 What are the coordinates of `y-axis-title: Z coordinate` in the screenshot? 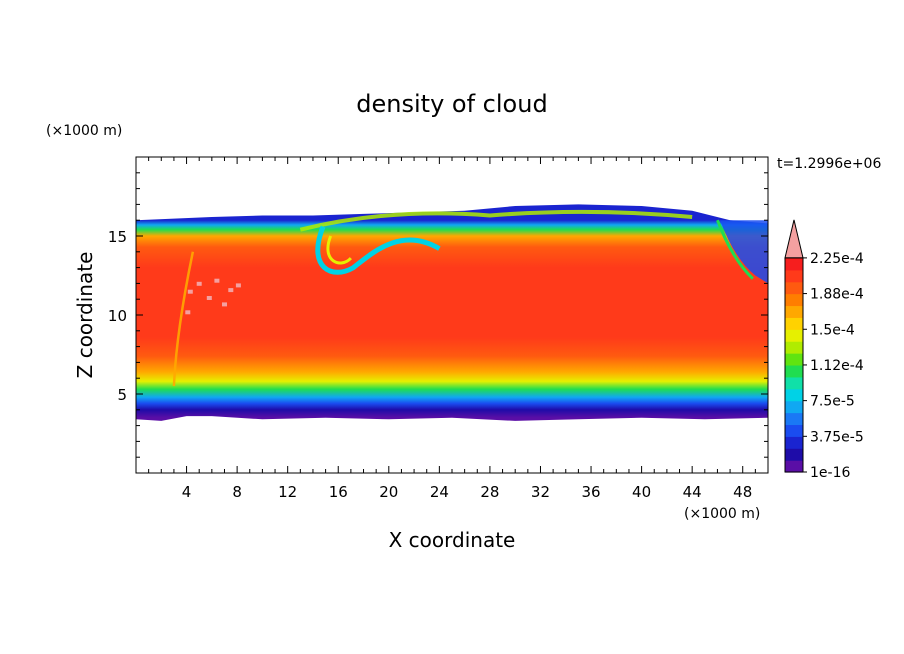 It's located at (85, 315).